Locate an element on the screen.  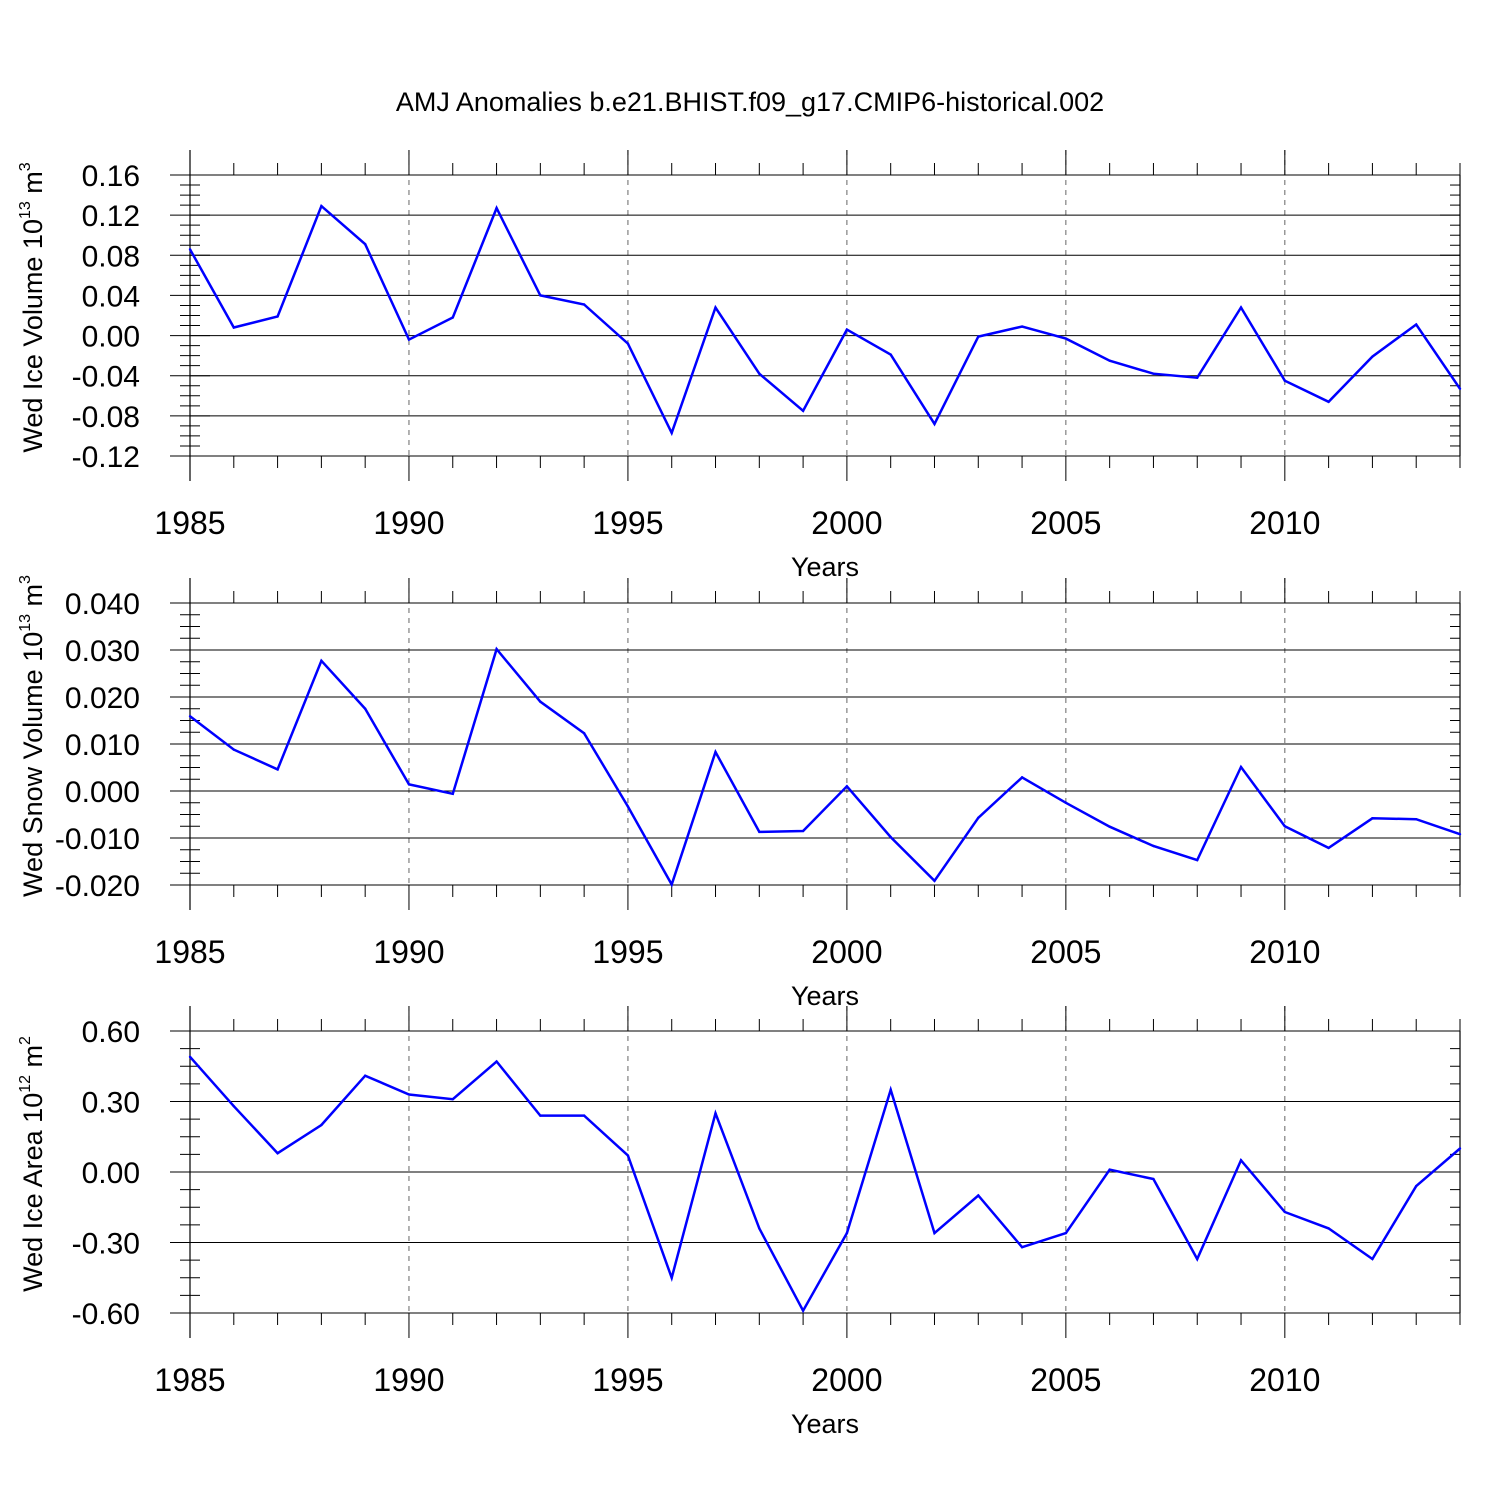
y-tick-label: 0.60 is located at coordinates (111, 1032).